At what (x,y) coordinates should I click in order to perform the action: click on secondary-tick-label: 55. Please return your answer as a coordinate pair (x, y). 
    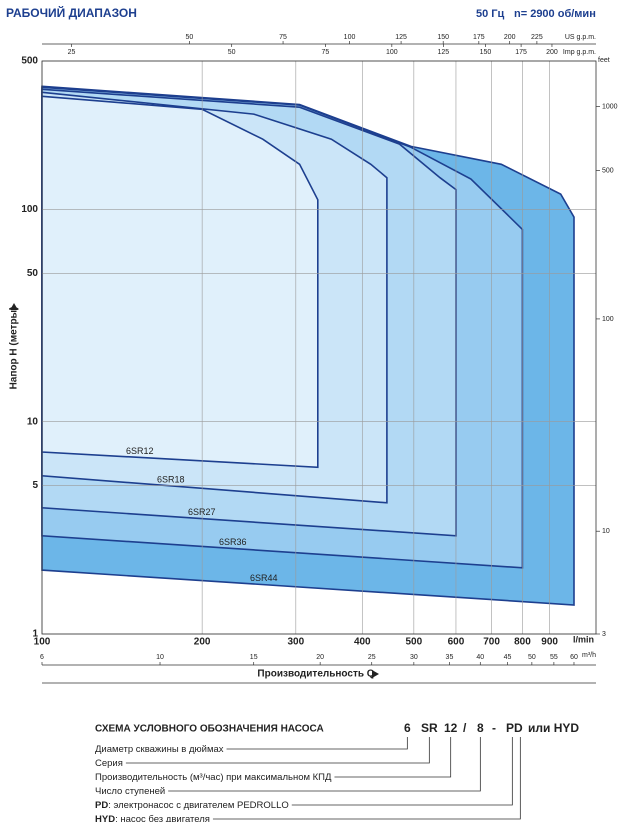
    Looking at the image, I should click on (554, 657).